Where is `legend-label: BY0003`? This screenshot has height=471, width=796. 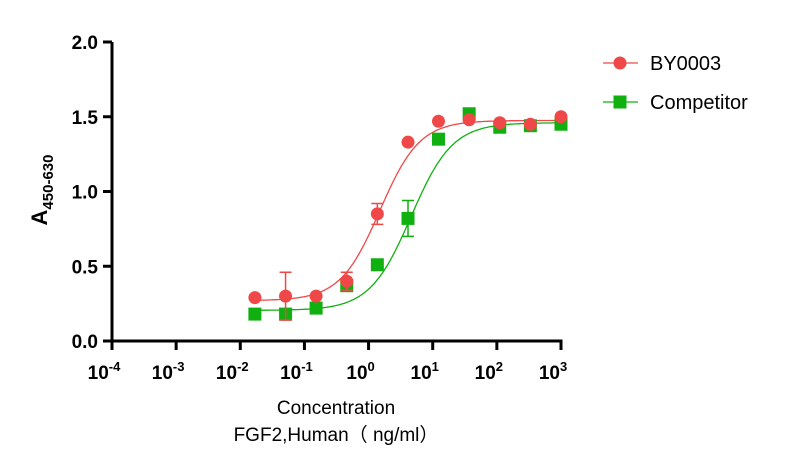
legend-label: BY0003 is located at coordinates (685, 64).